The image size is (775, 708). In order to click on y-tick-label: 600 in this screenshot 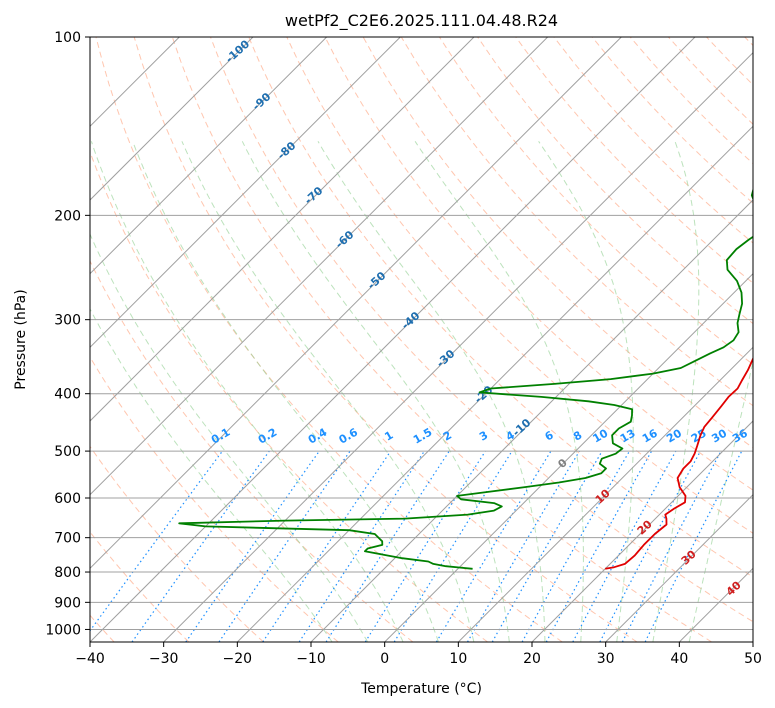, I will do `click(67, 499)`.